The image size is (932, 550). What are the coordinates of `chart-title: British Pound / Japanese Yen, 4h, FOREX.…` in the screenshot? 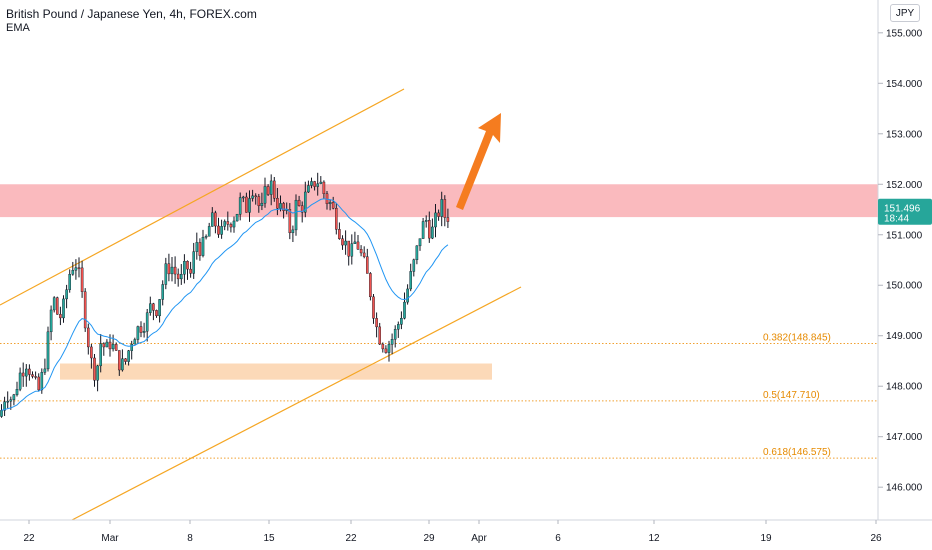 It's located at (131, 14).